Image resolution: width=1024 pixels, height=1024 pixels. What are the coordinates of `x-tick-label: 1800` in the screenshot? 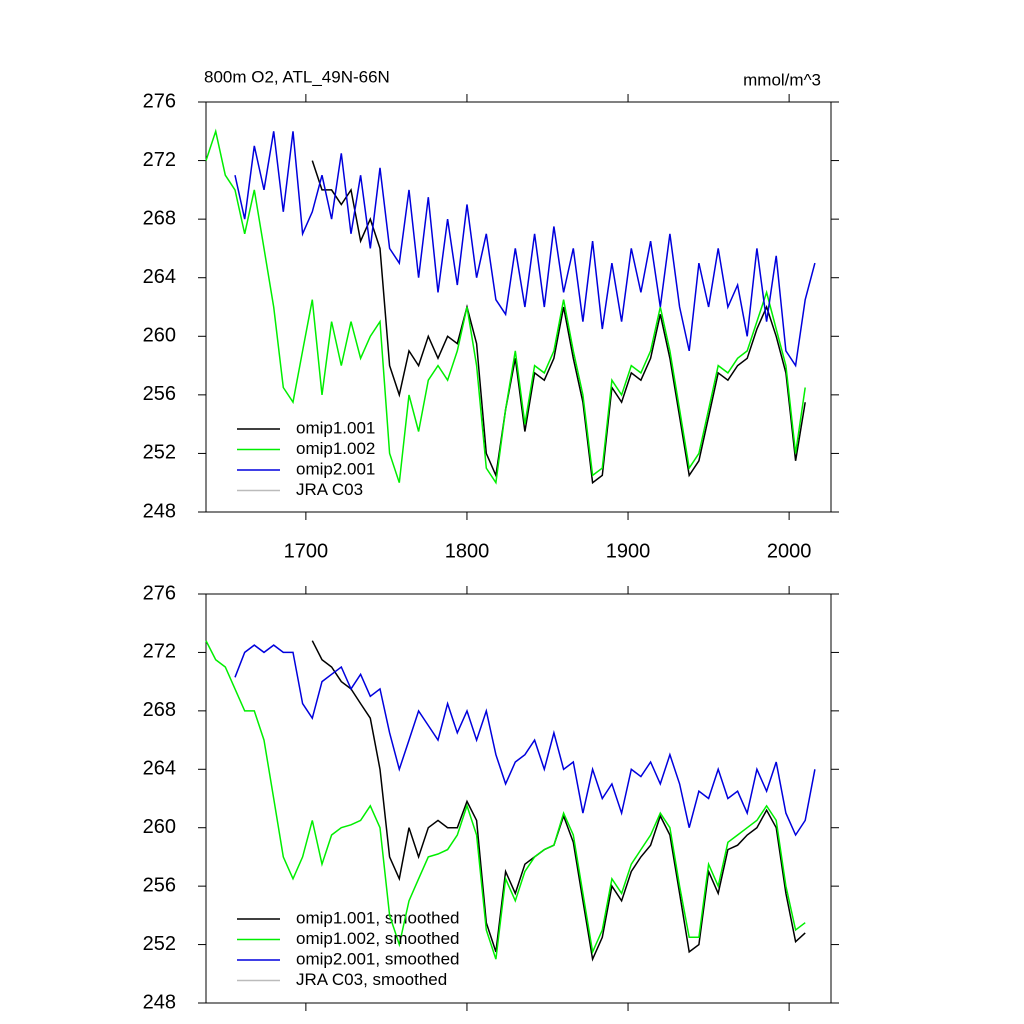 It's located at (467, 551).